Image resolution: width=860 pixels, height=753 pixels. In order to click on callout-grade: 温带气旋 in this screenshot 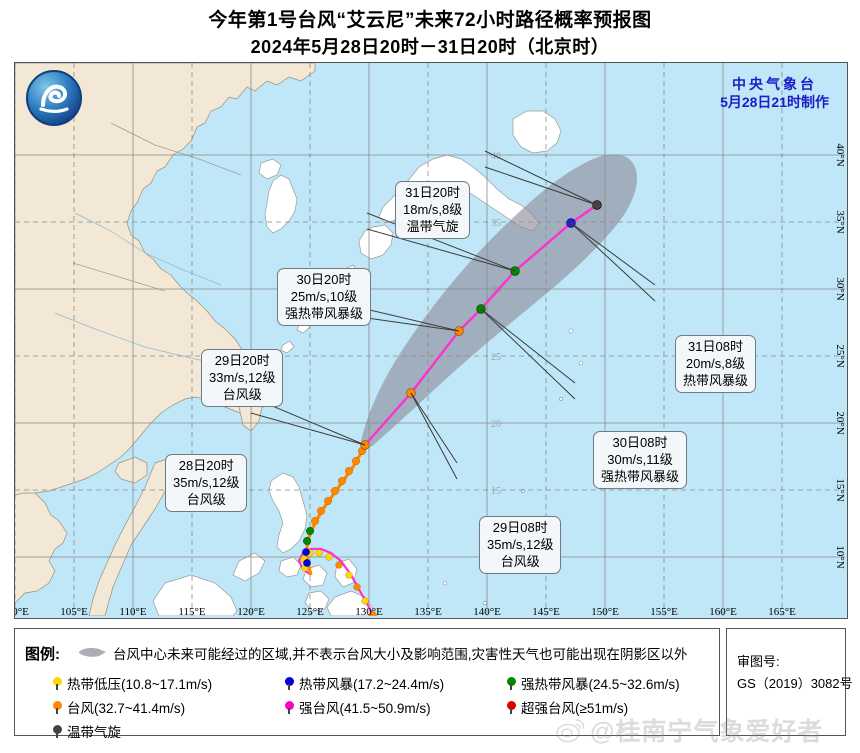, I will do `click(432, 226)`.